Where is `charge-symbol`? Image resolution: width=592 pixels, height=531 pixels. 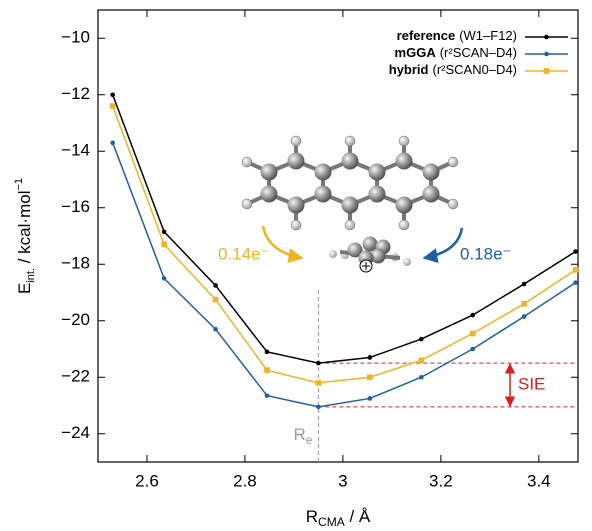 charge-symbol is located at coordinates (366, 266).